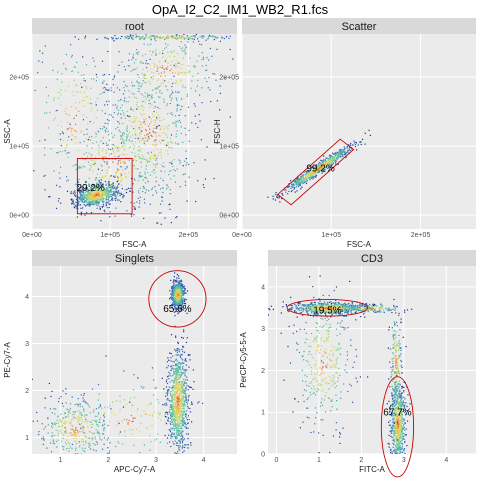  I want to click on gate-polygon, so click(315, 172).